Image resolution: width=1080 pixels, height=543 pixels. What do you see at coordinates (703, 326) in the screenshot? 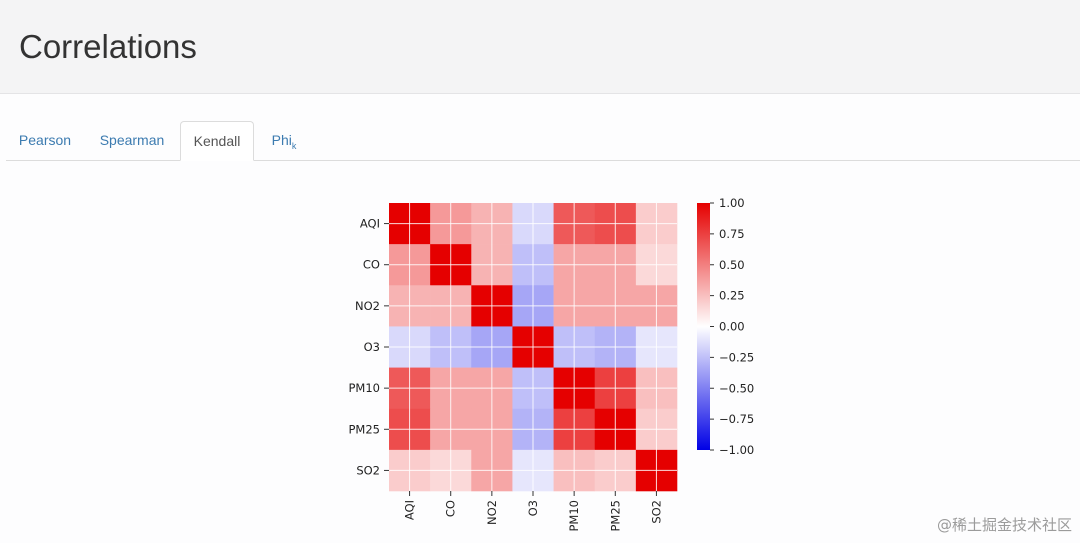
I see `colorbar` at bounding box center [703, 326].